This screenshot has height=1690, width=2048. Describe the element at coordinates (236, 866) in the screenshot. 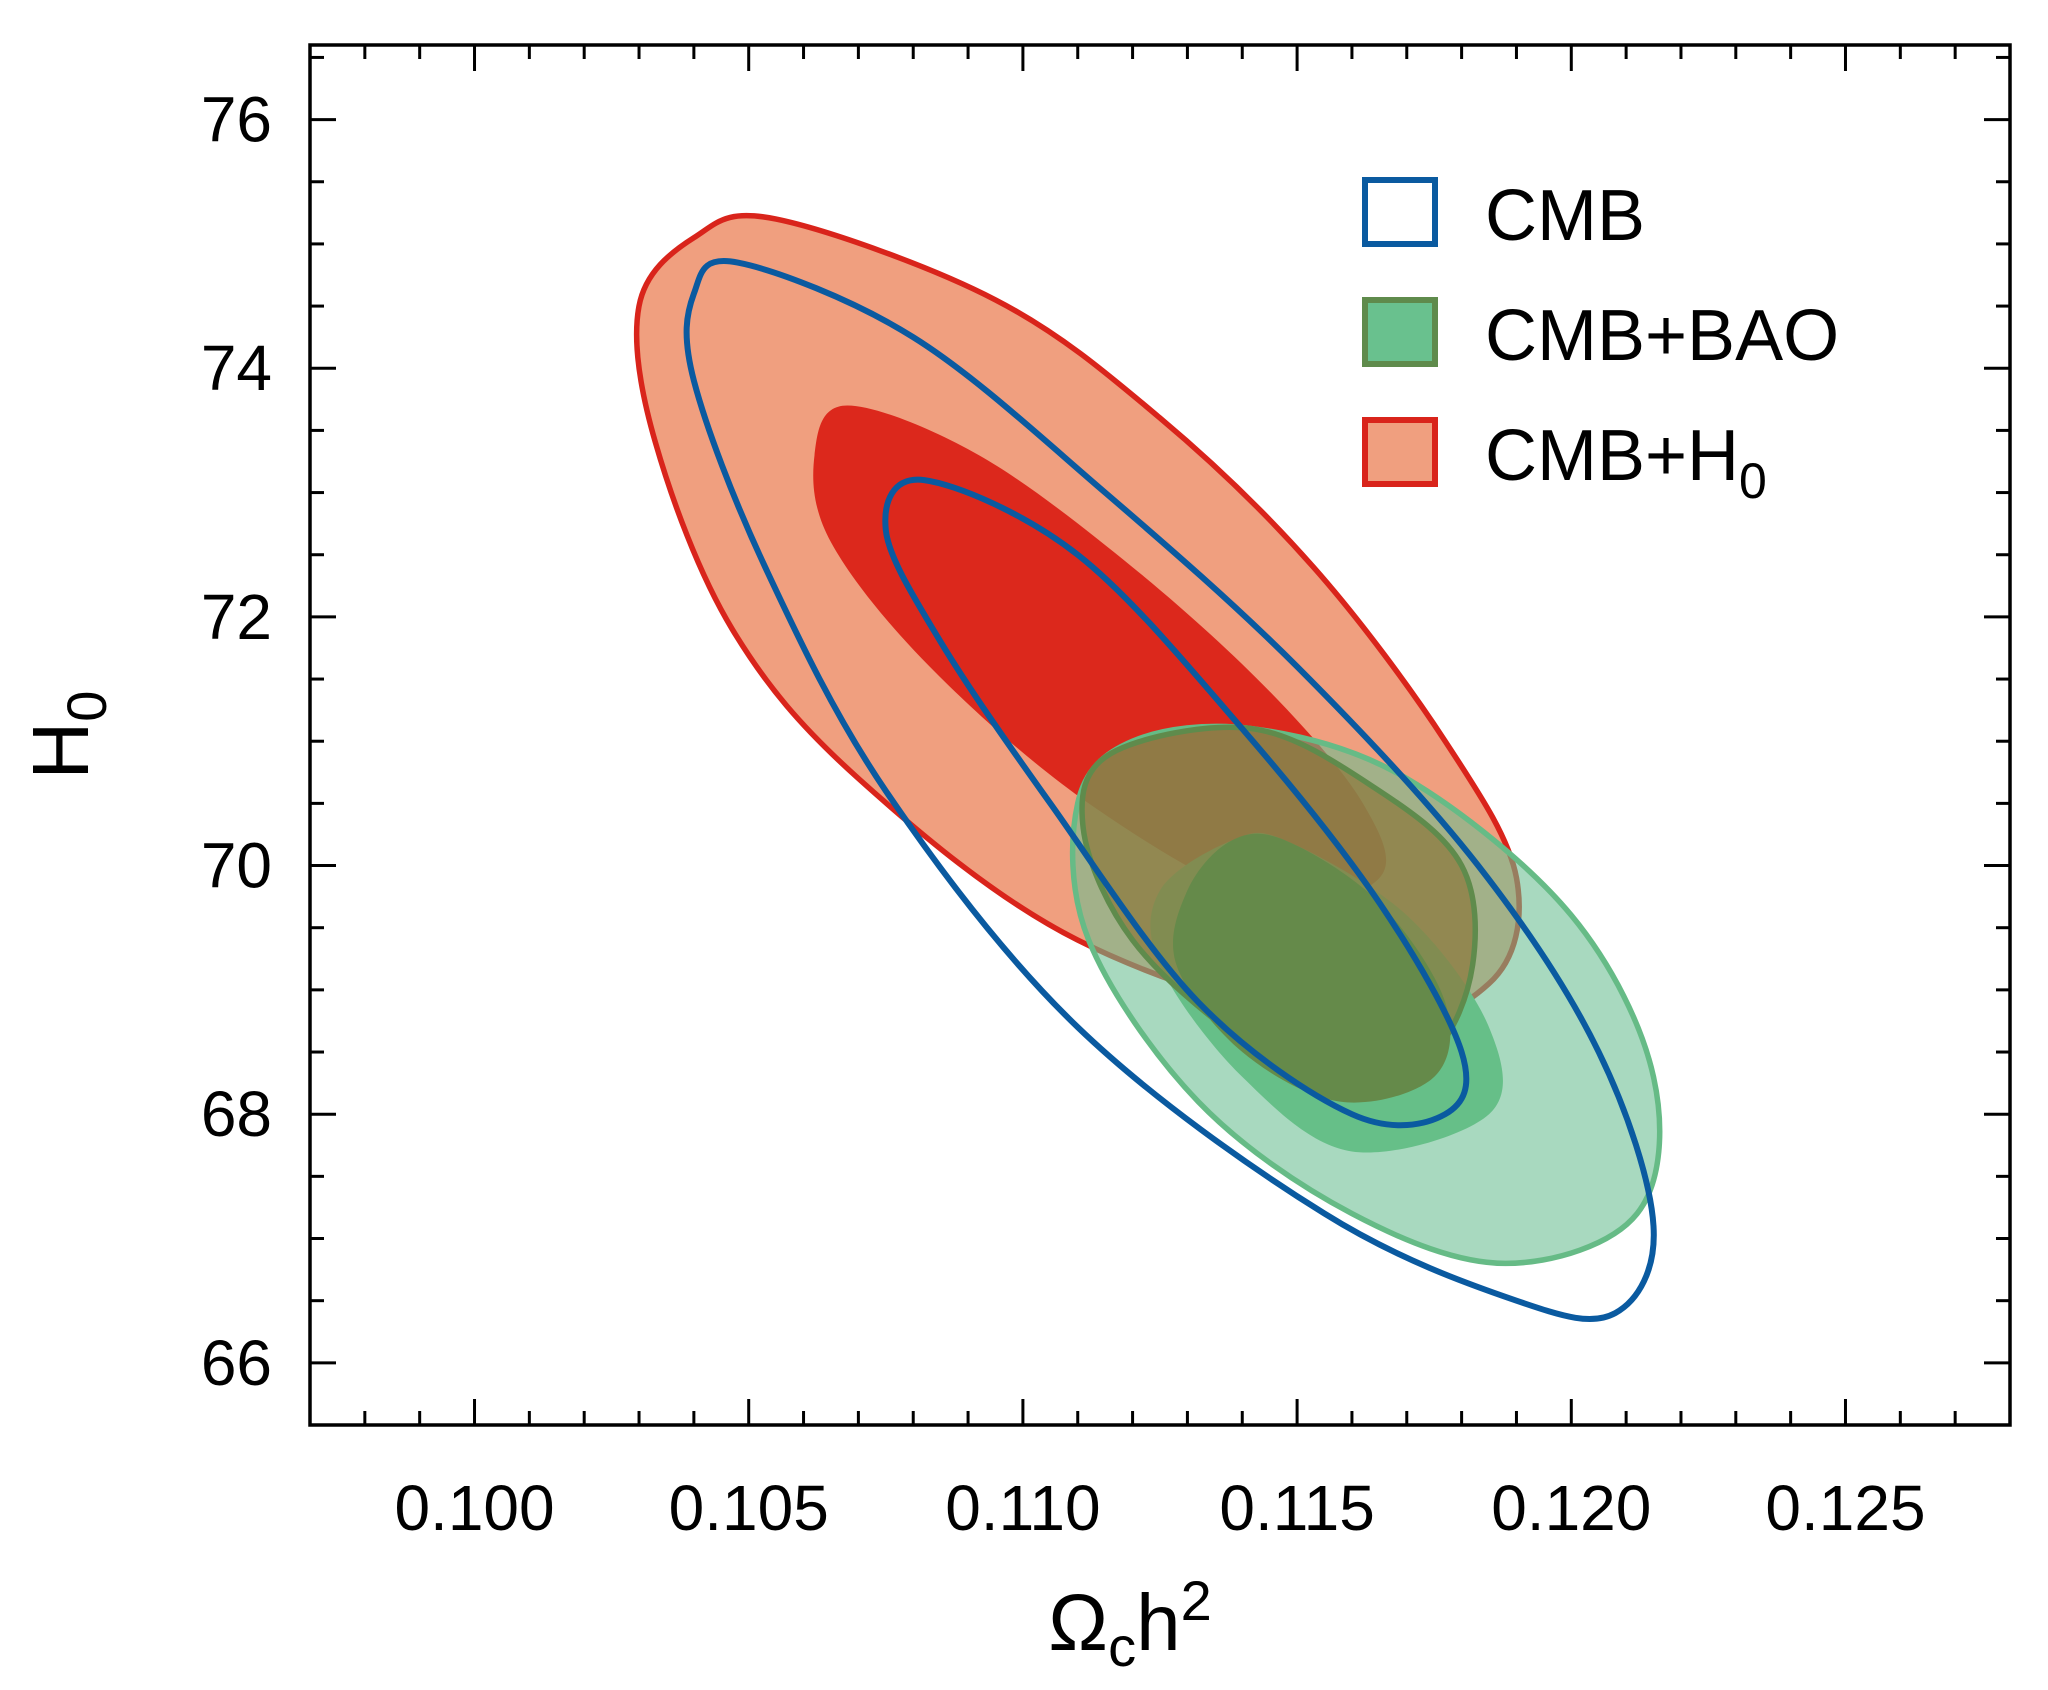

I see `y-tick-label: 70` at that location.